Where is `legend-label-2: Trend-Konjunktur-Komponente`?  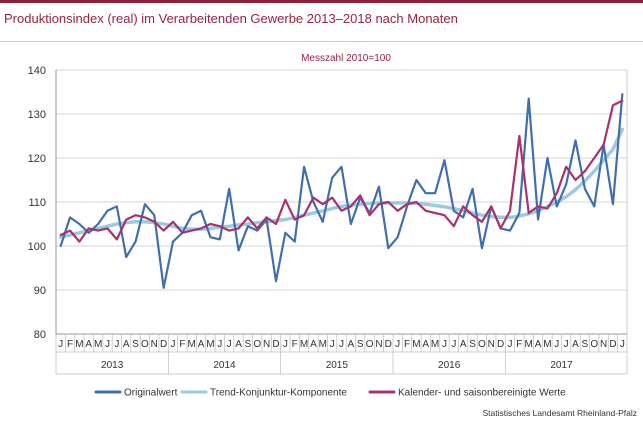
legend-label-2: Trend-Konjunktur-Komponente is located at coordinates (278, 393).